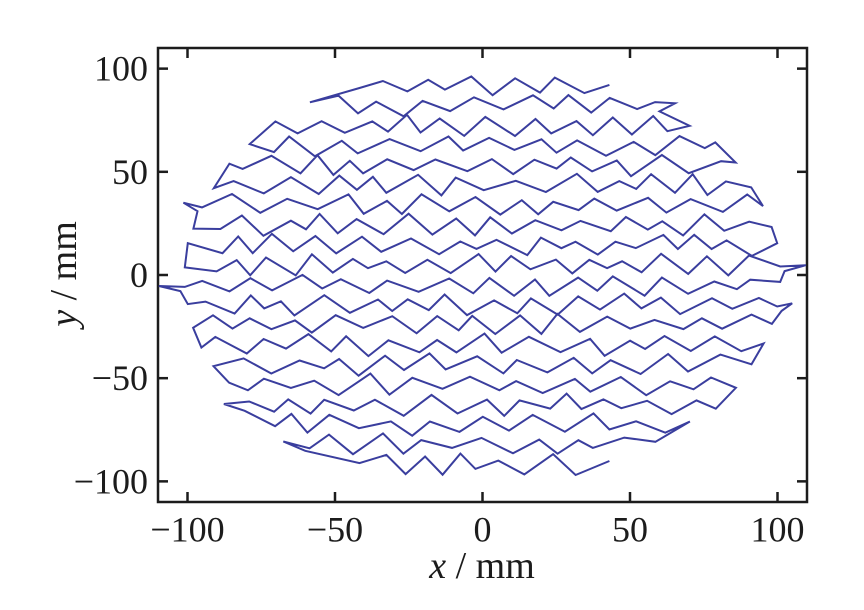  I want to click on x-tick-label: −50, so click(335, 530).